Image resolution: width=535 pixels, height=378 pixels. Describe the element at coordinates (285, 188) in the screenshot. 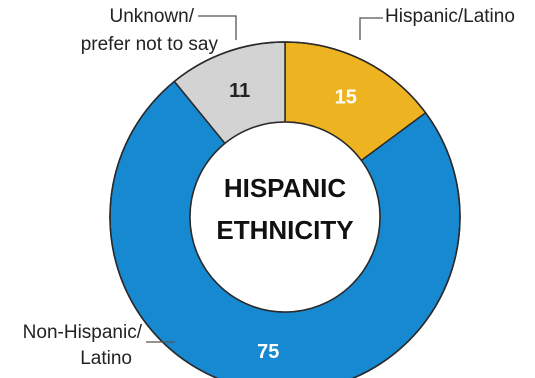

I see `center-title-line-1: HISPANIC` at that location.